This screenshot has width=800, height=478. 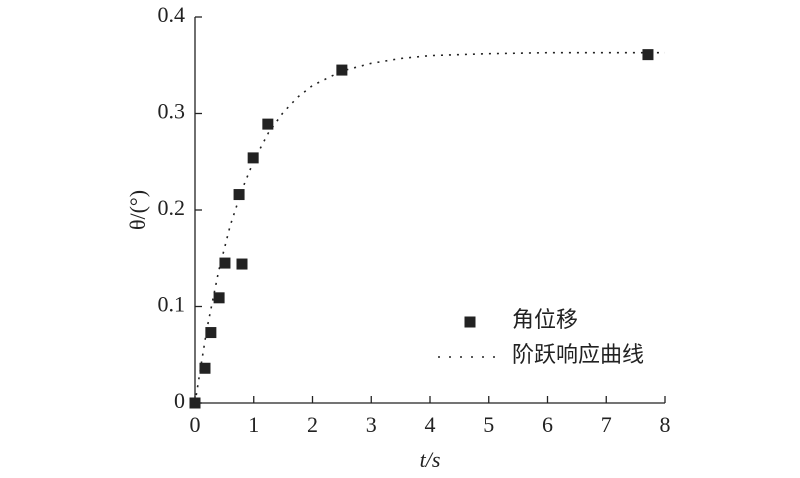 I want to click on y-tick-label: 0.2, so click(x=172, y=207).